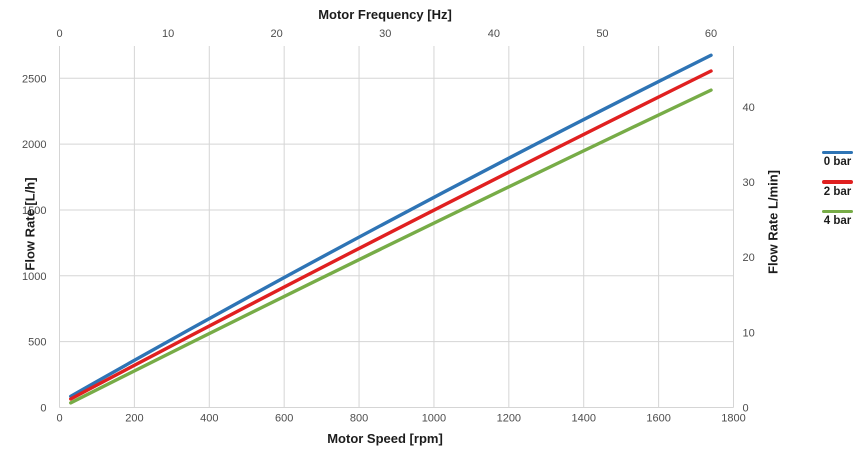 The width and height of the screenshot is (859, 457). I want to click on y-left-tick-label: 1000, so click(34, 277).